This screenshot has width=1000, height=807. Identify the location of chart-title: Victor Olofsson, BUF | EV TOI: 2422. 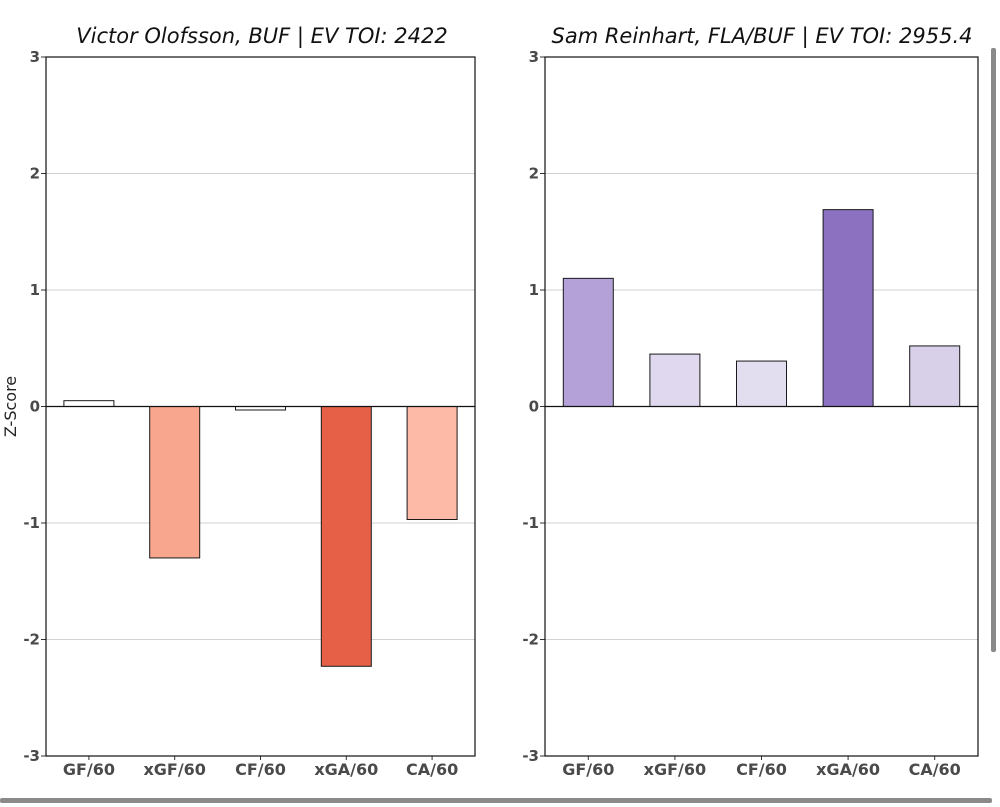
(261, 36).